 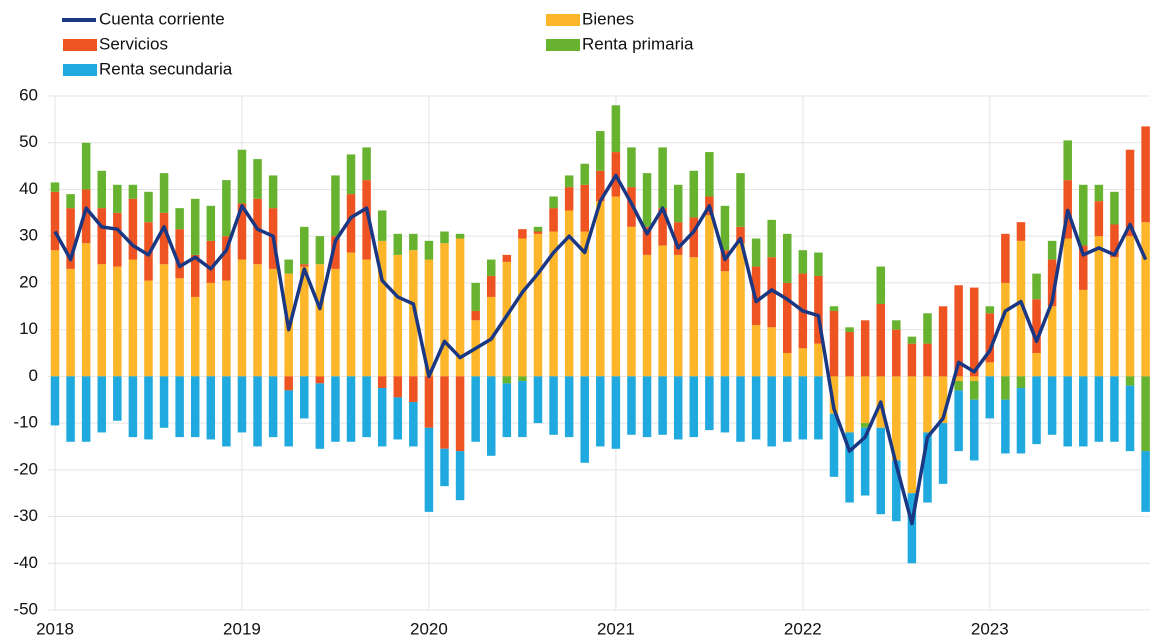 I want to click on y-tick-label: 60, so click(x=28, y=94).